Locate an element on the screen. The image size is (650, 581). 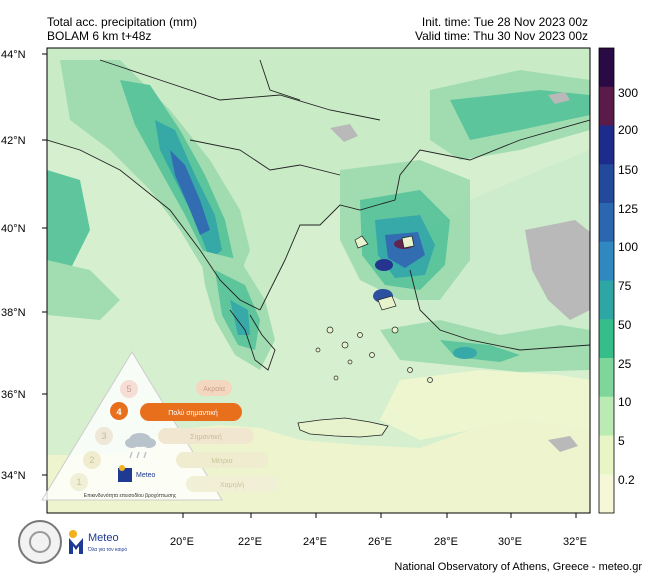
level-text: Σημαντική is located at coordinates (206, 437).